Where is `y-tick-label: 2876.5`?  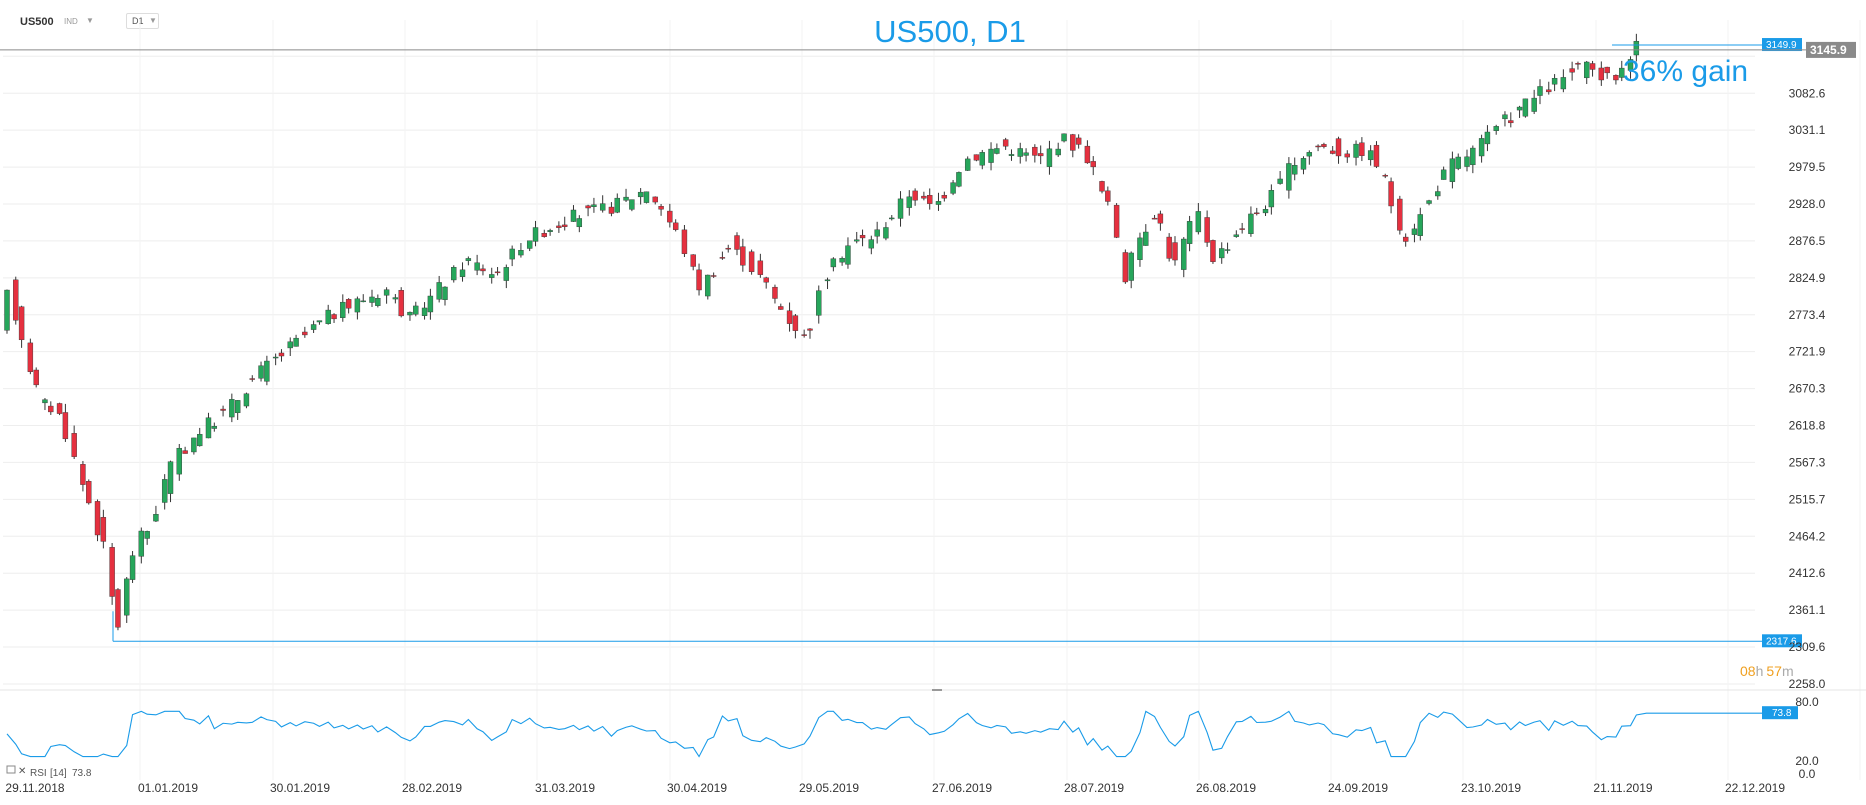
y-tick-label: 2876.5 is located at coordinates (1807, 241).